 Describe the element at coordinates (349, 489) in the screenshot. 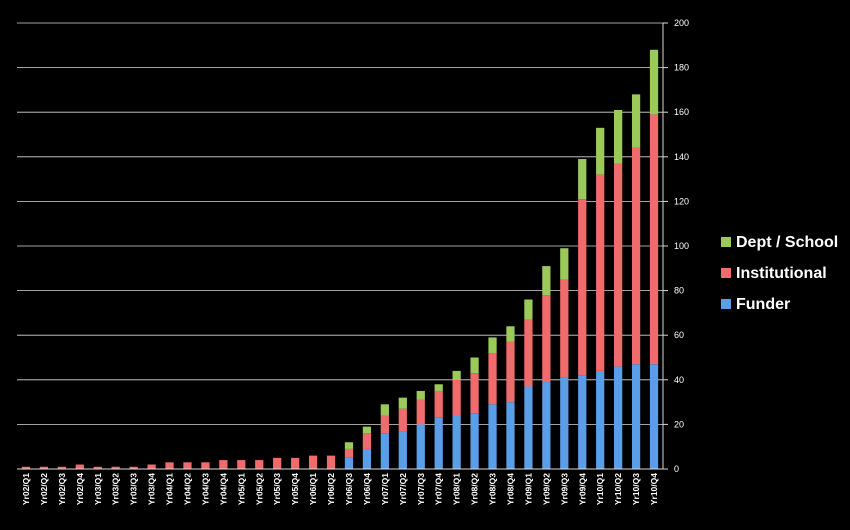

I see `x-tick-label: Yr06/Q3` at that location.